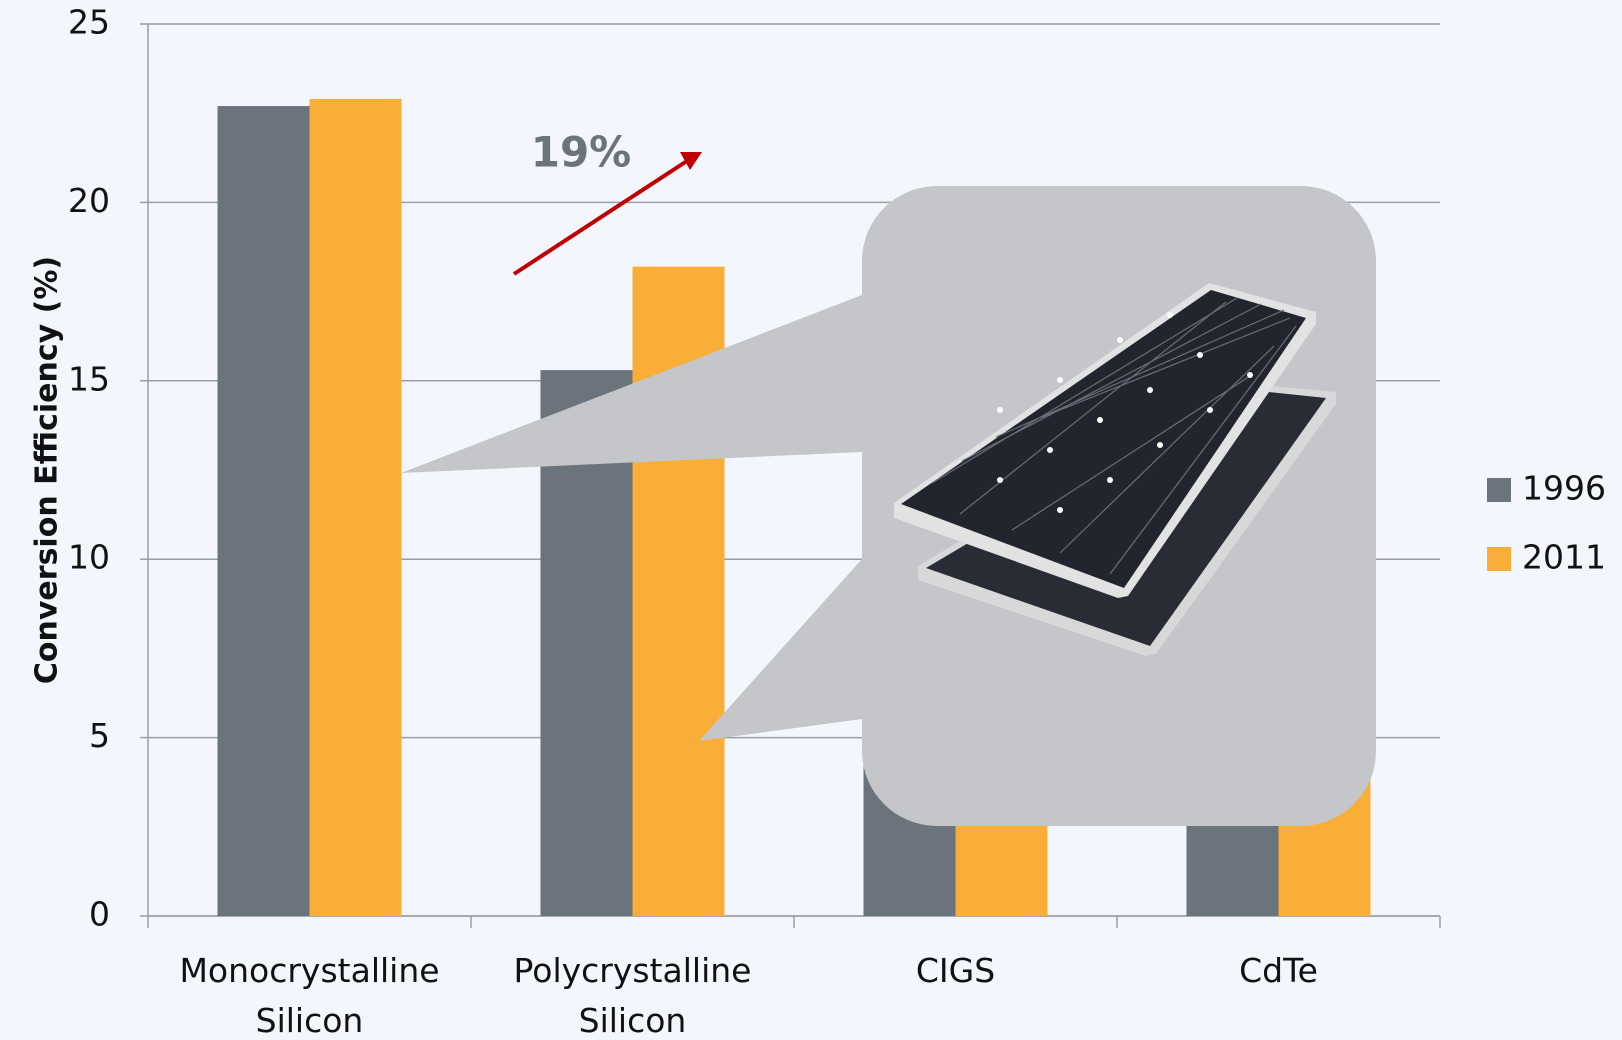  Describe the element at coordinates (47, 470) in the screenshot. I see `y-axis-label: Conversion Efficiency (%)` at that location.